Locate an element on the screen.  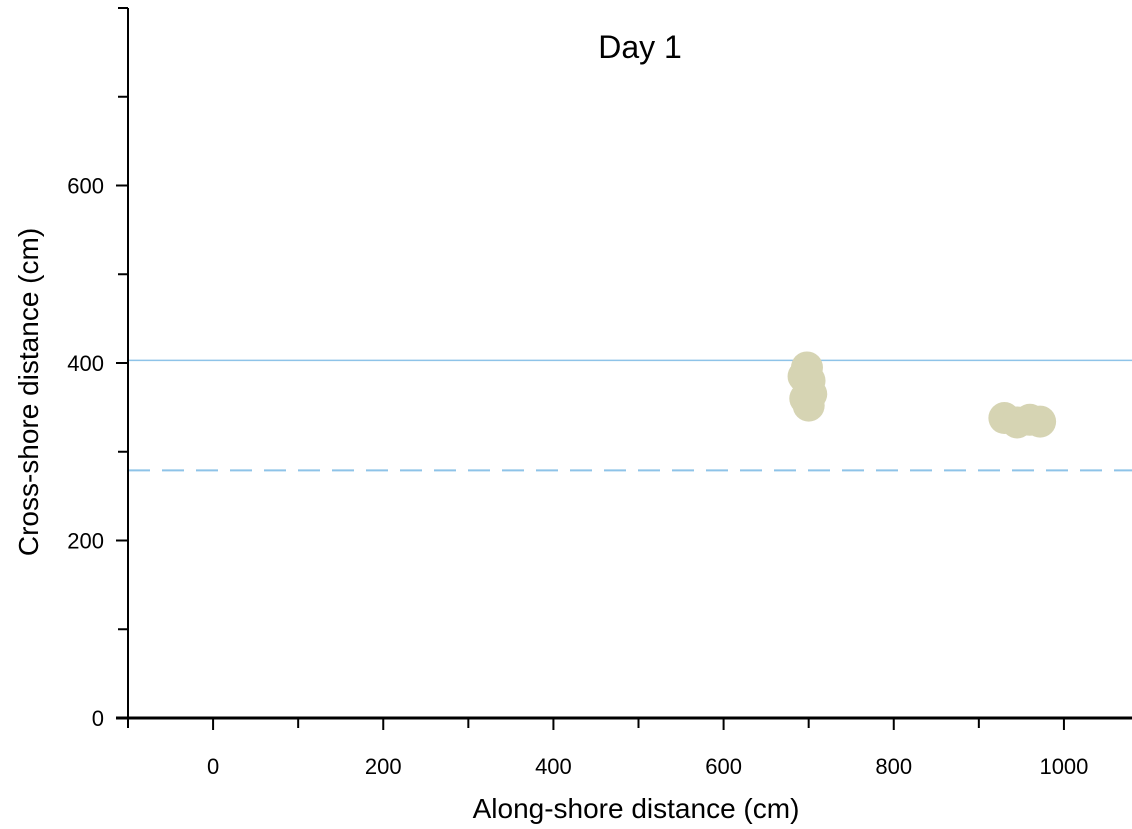
y-tick-label: 0 is located at coordinates (98, 718).